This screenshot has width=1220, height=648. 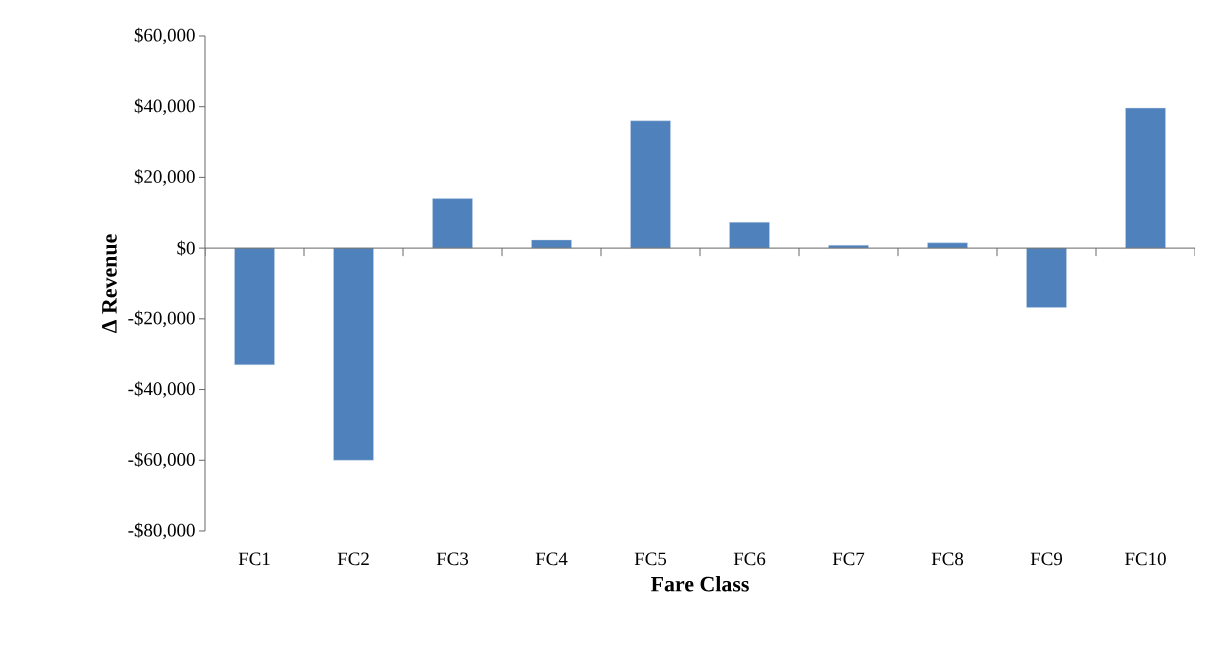 I want to click on x-axis-title: Fare Class, so click(x=699, y=584).